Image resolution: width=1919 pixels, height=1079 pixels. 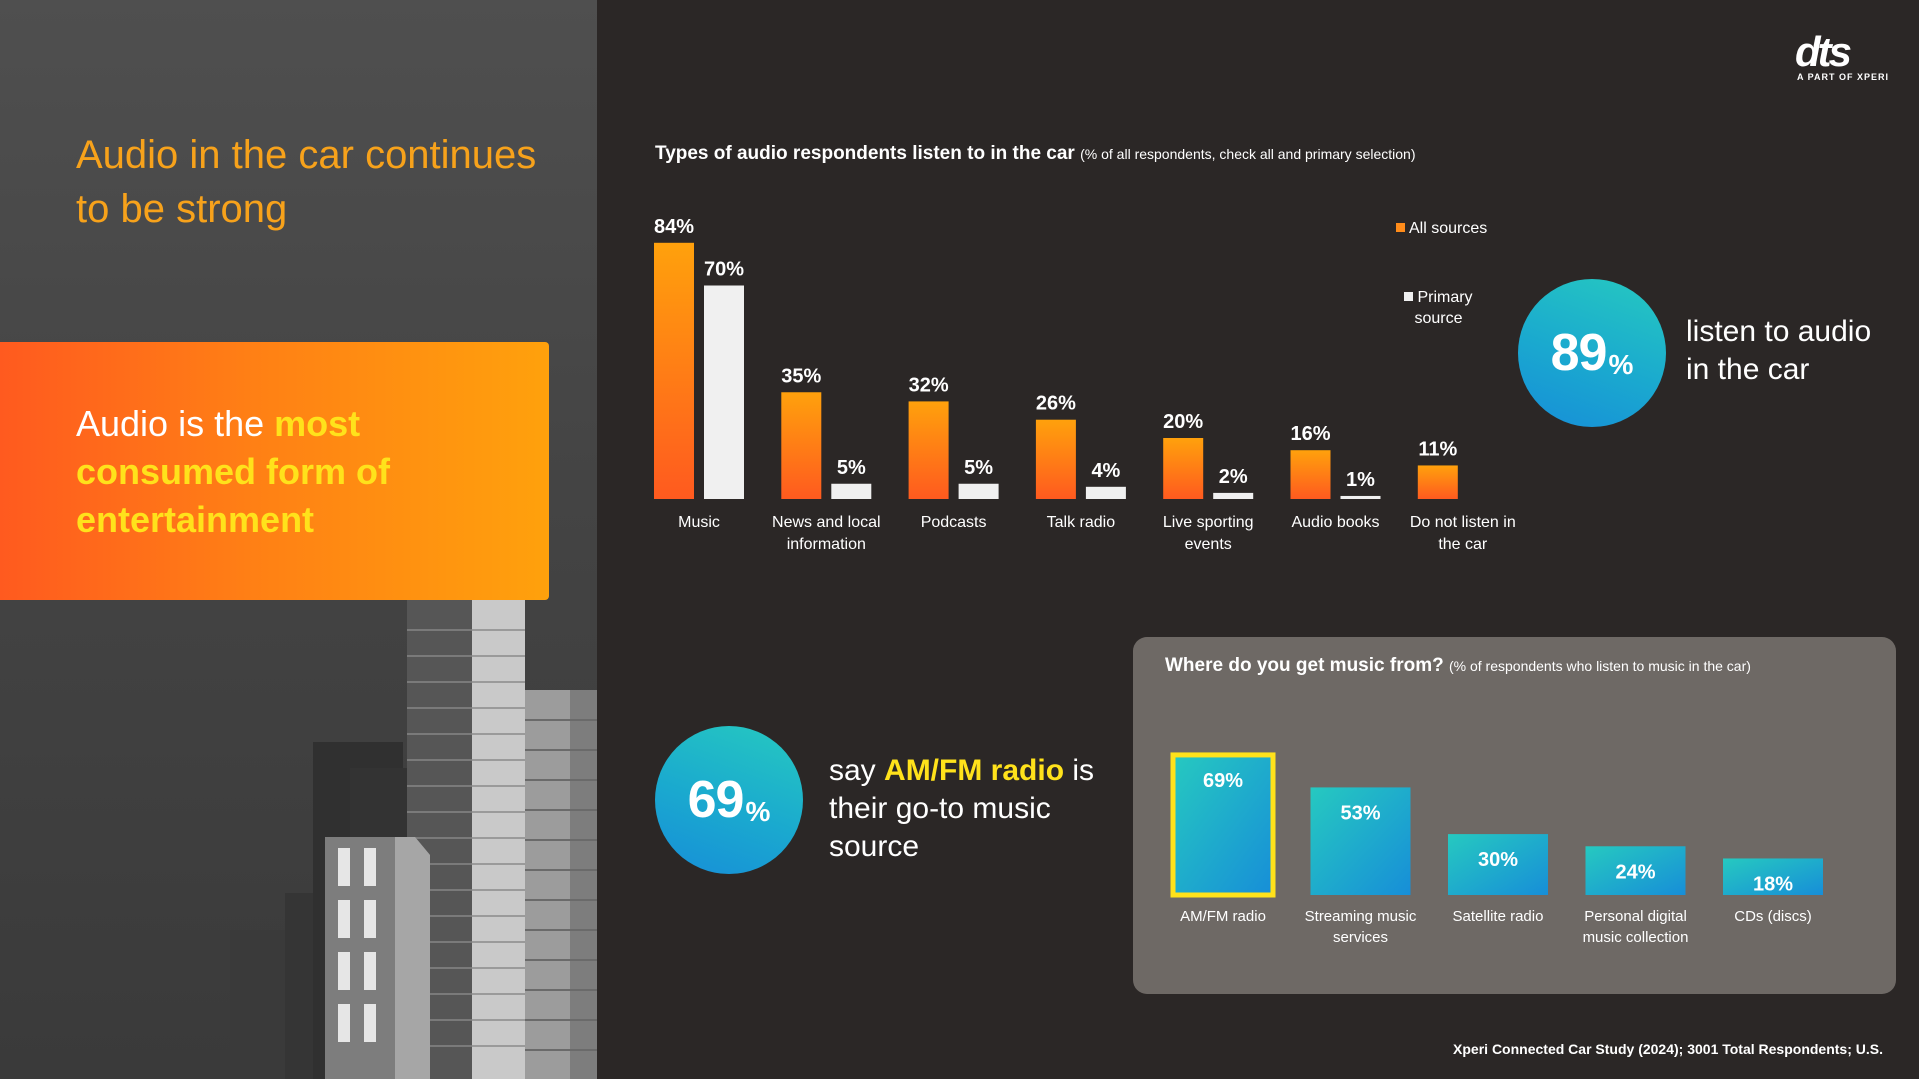 What do you see at coordinates (306, 182) in the screenshot?
I see `page-title: Audio in the car continues to be strong` at bounding box center [306, 182].